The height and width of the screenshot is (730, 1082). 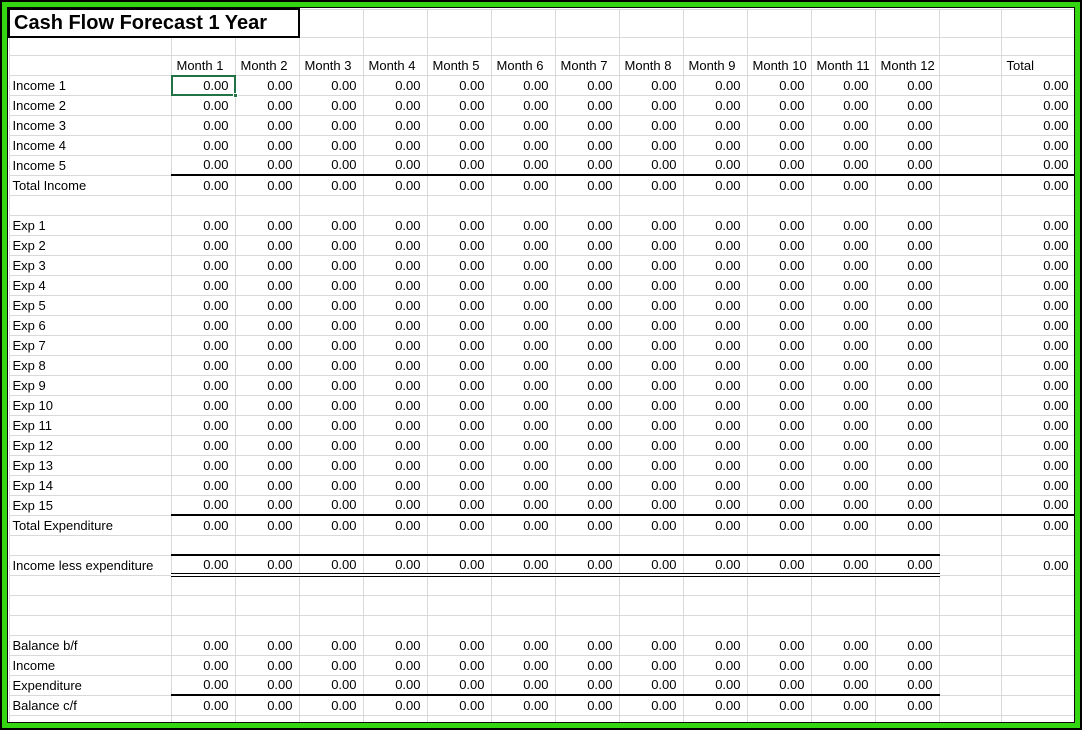 I want to click on total-cell, so click(x=1037, y=665).